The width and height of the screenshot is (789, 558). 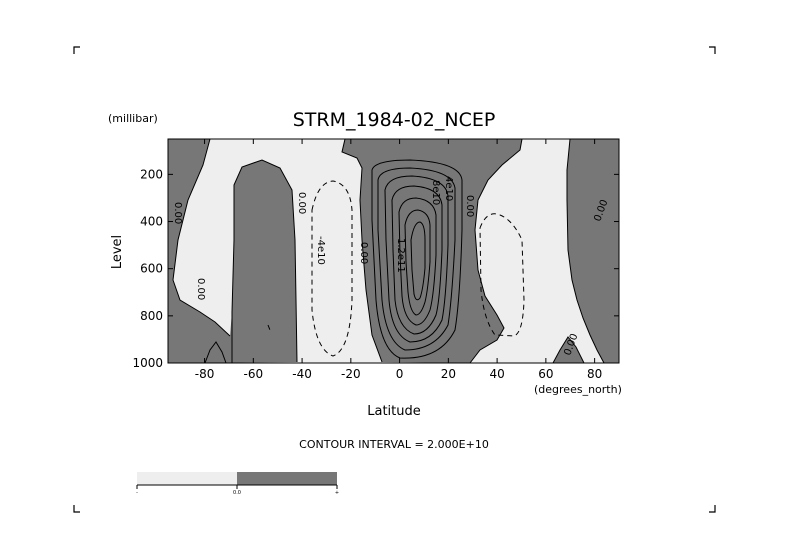 What do you see at coordinates (151, 269) in the screenshot?
I see `y-tick-label: 600` at bounding box center [151, 269].